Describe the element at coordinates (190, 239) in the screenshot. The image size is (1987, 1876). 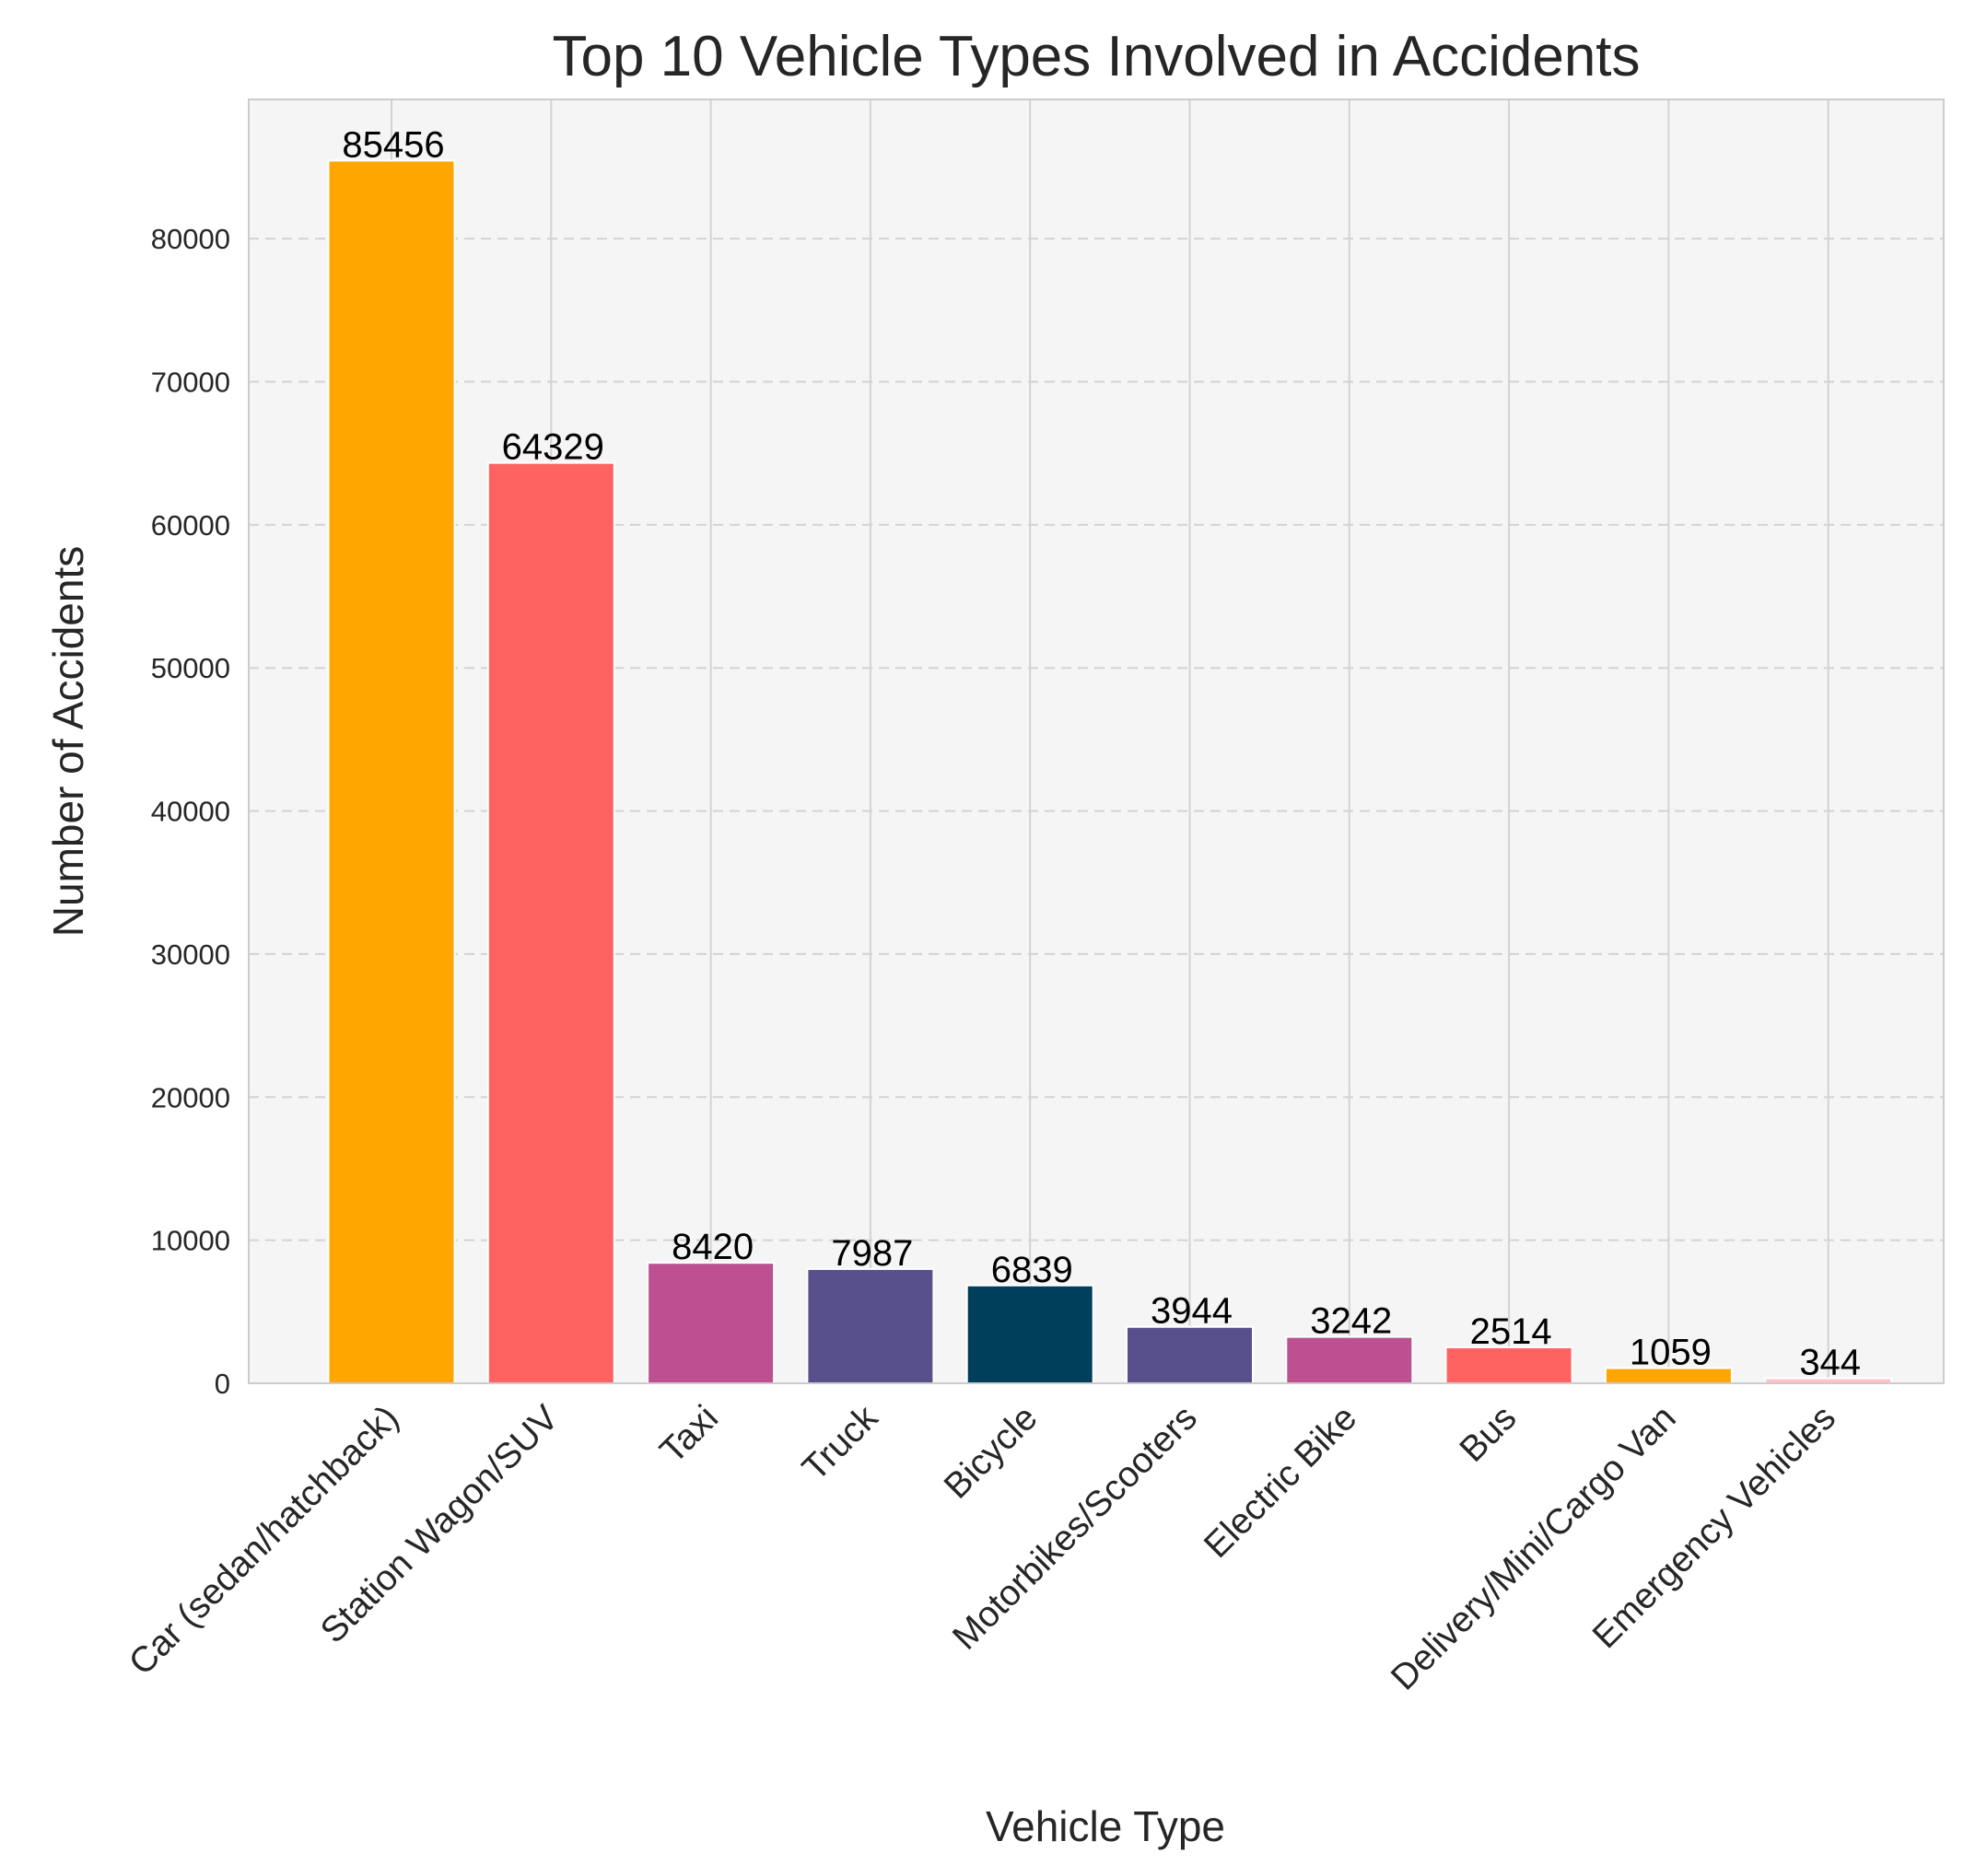
I see `y-tick-label: 80000` at that location.